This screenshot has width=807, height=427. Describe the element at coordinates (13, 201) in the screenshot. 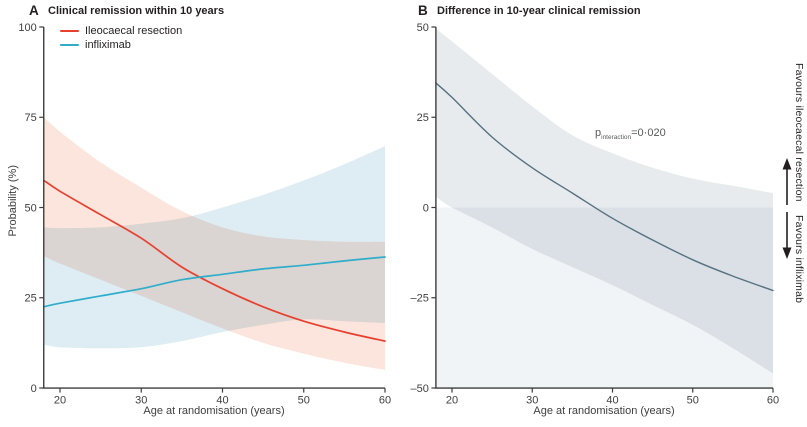

I see `panel-a-y-axis-title: Probability (%)` at that location.